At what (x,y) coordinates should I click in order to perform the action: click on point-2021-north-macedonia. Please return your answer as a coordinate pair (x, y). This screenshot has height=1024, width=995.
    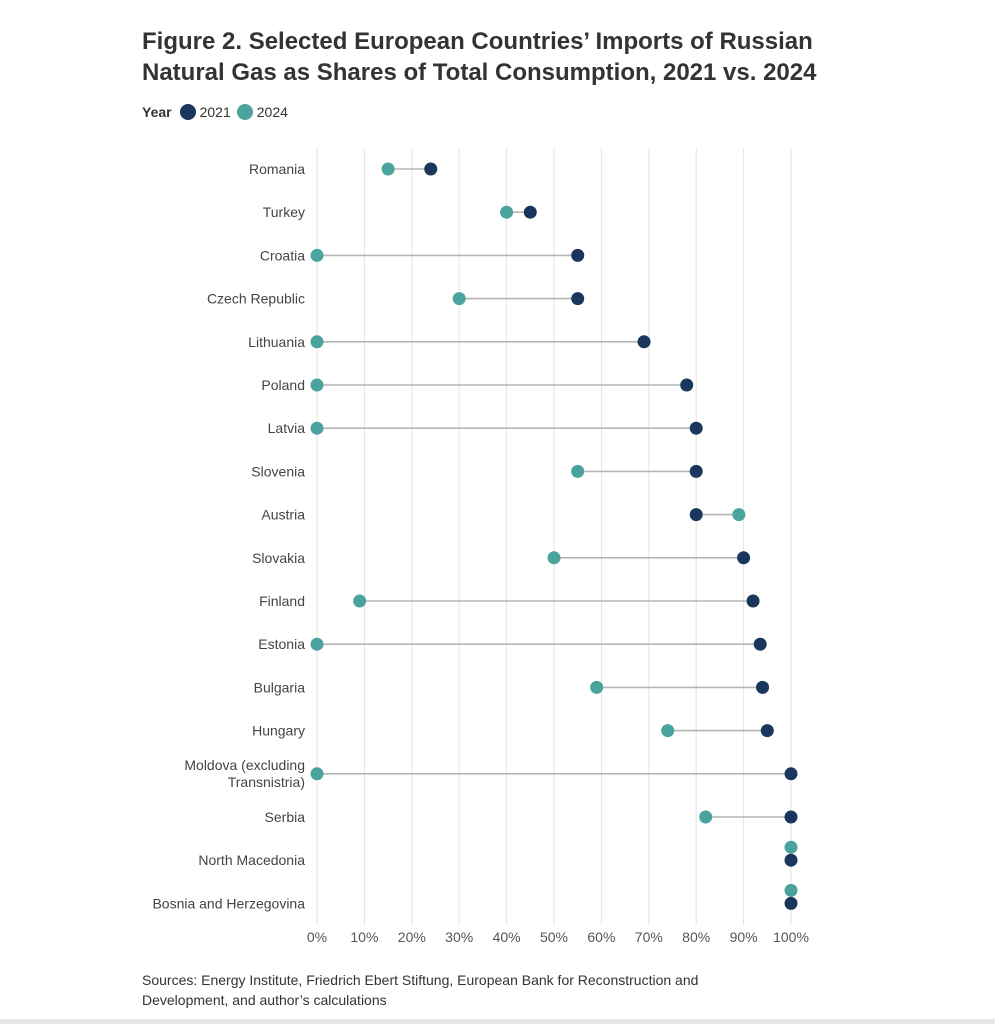
    Looking at the image, I should click on (791, 860).